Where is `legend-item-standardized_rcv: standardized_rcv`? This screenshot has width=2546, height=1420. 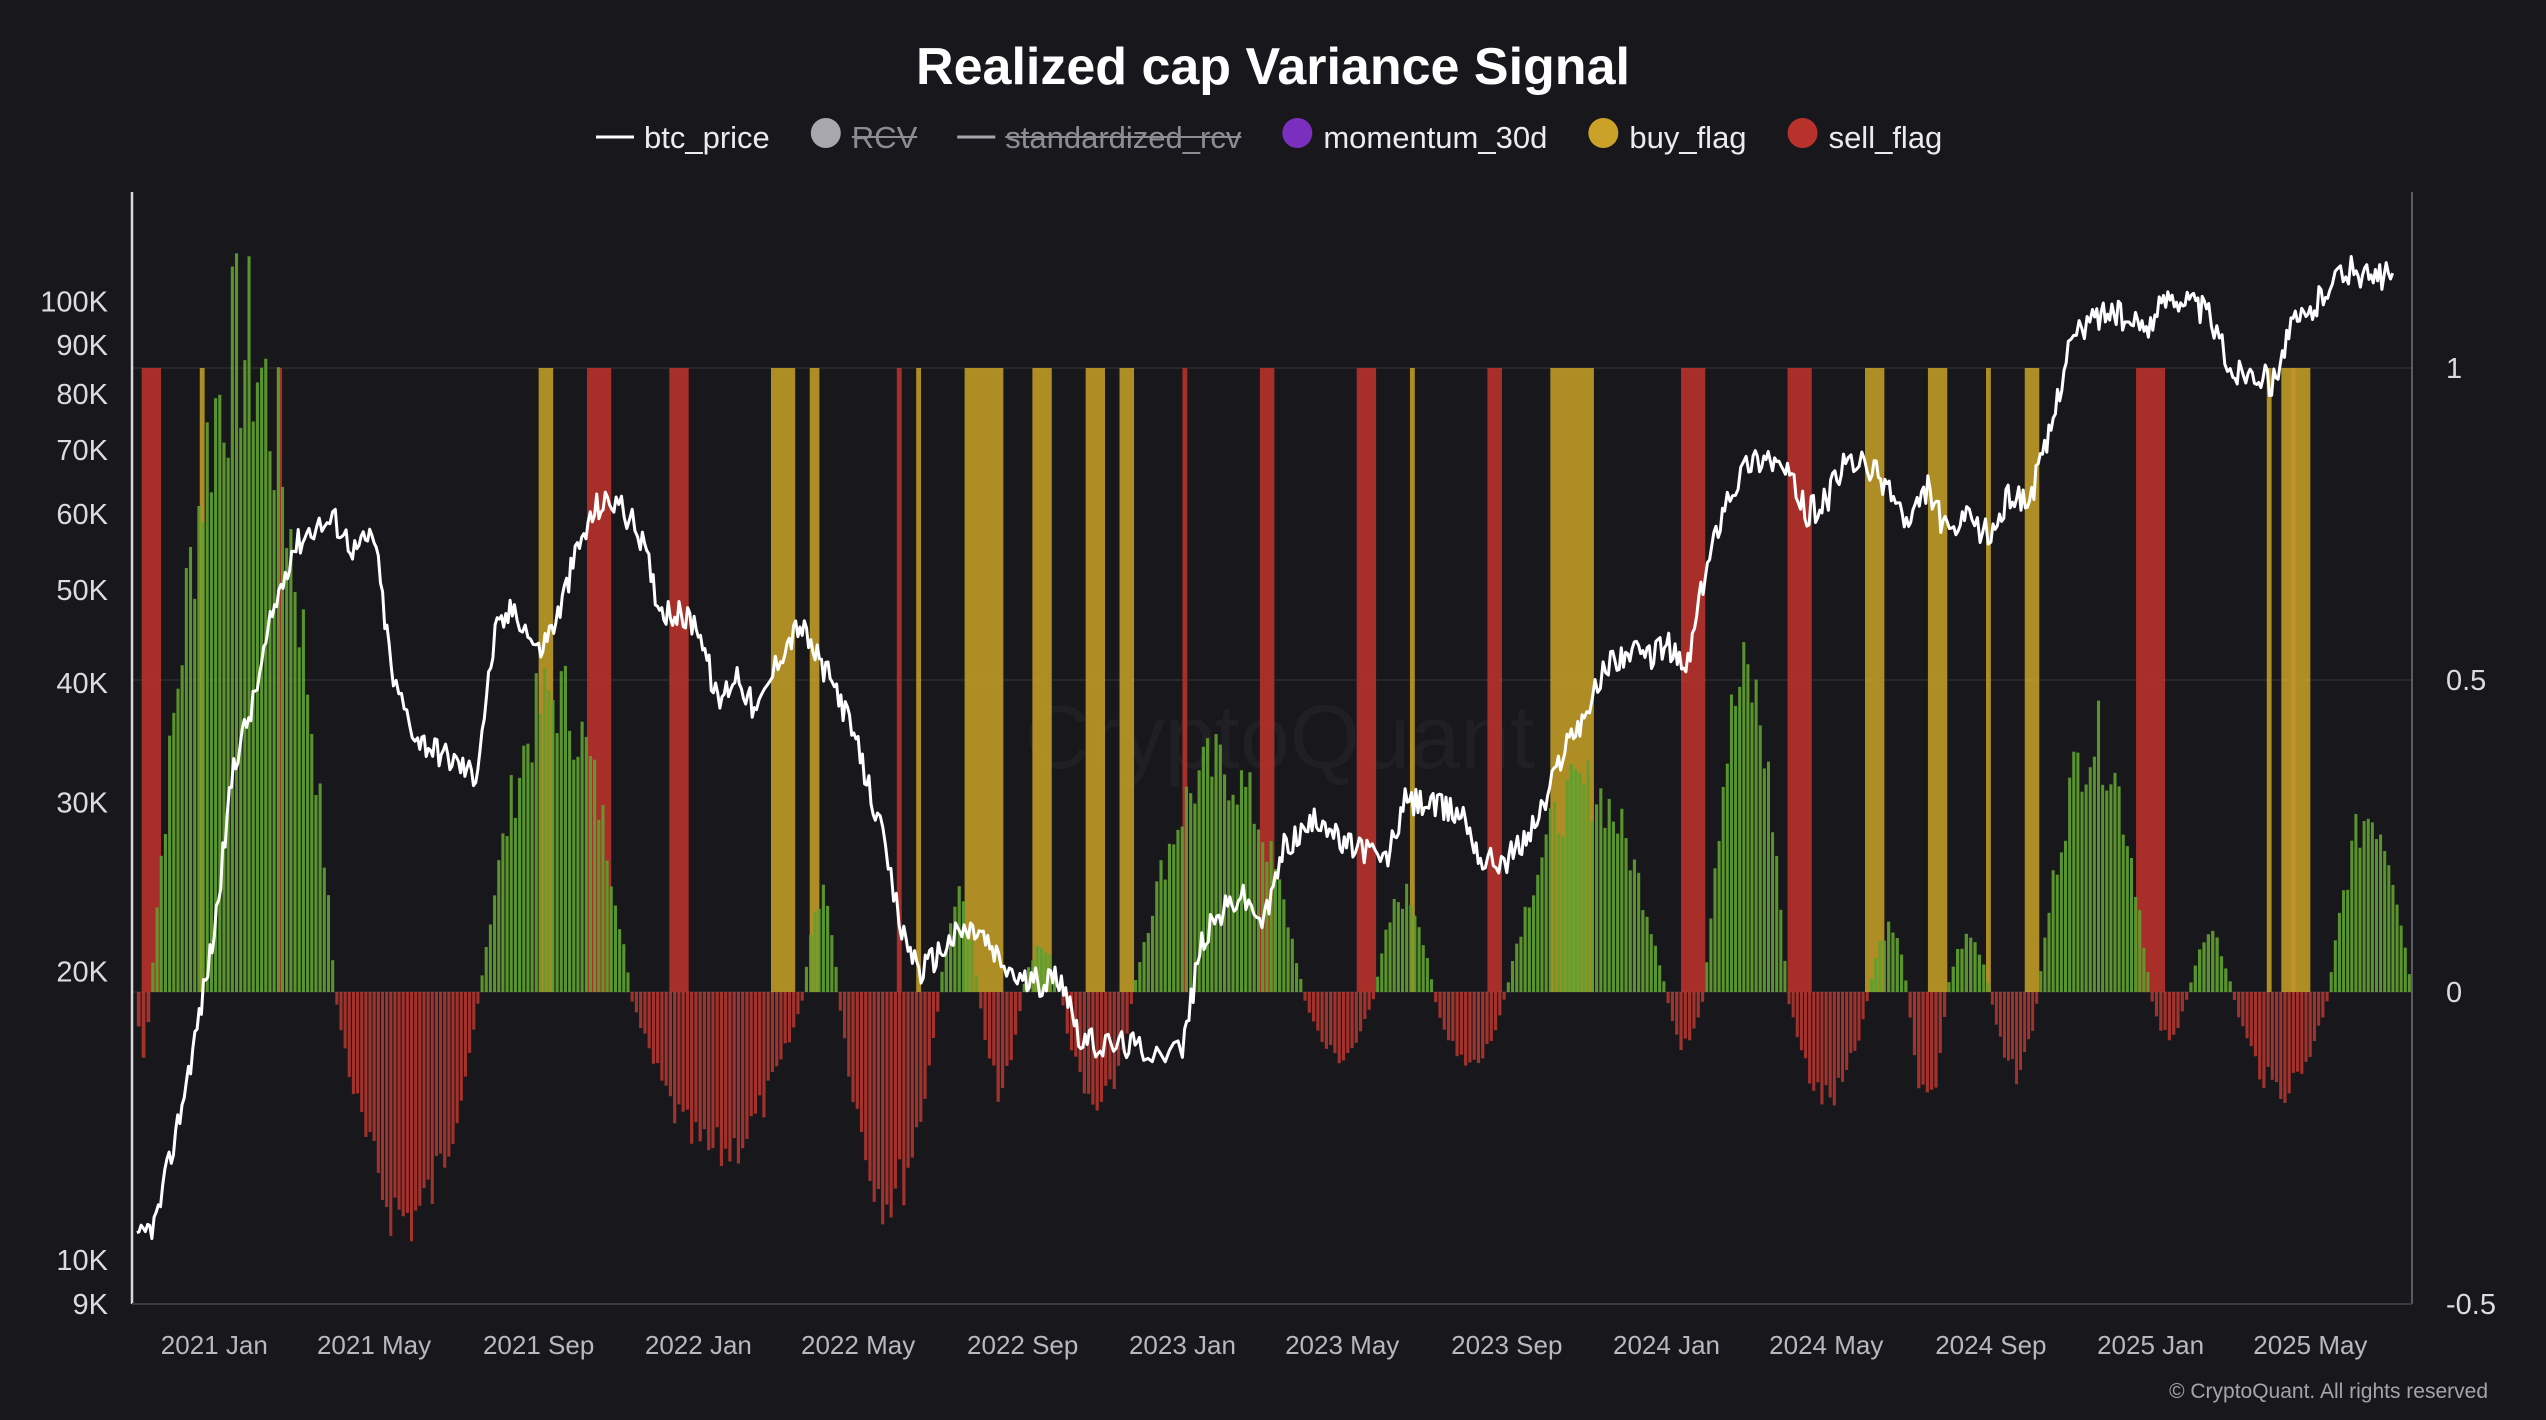
legend-item-standardized_rcv: standardized_rcv is located at coordinates (1099, 137).